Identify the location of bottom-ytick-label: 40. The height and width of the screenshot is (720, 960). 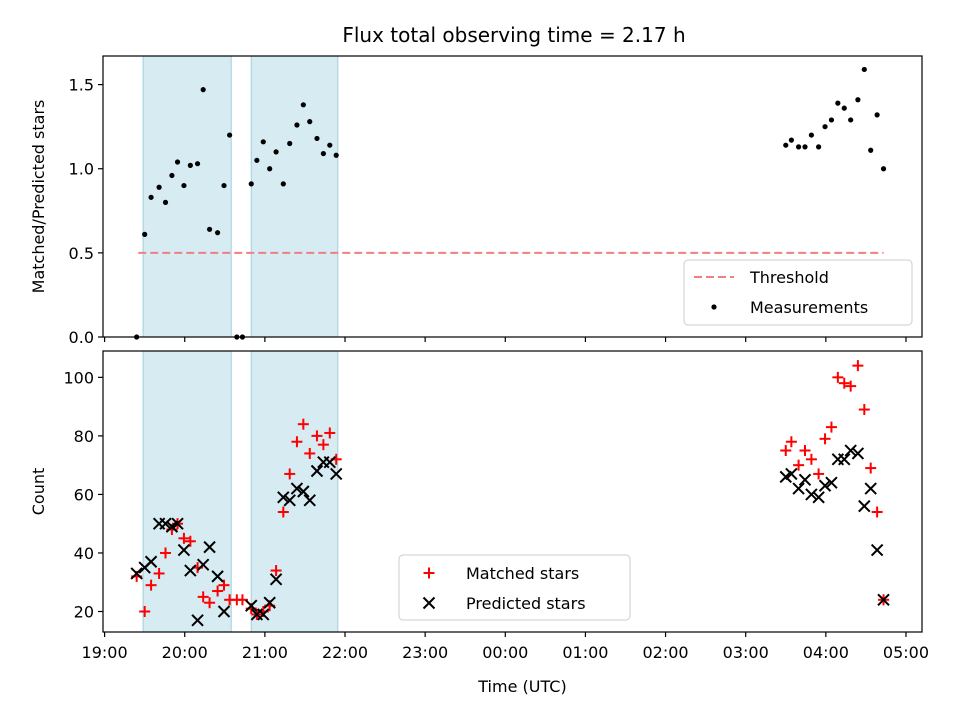
(84, 553).